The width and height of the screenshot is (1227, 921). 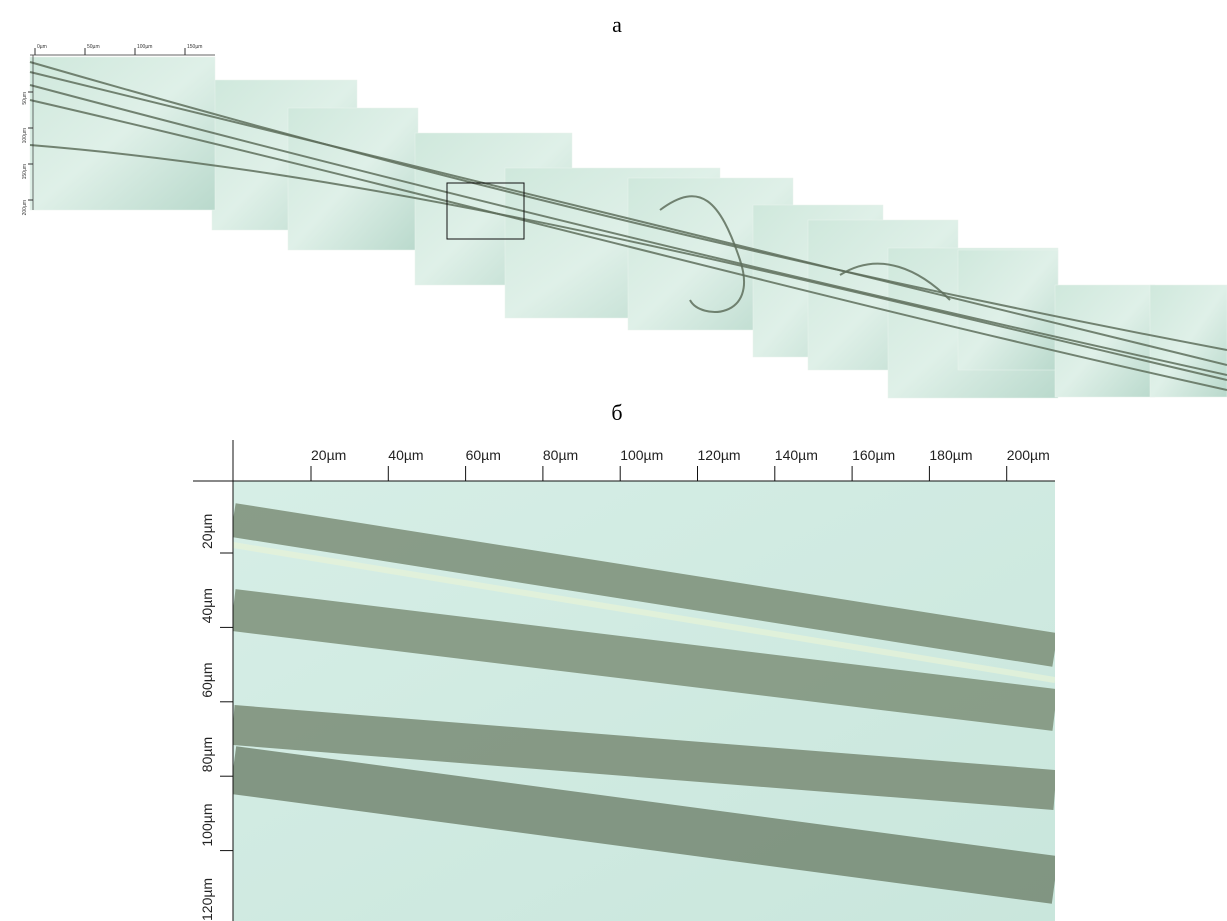 What do you see at coordinates (796, 455) in the screenshot?
I see `scale-label: 140µm` at bounding box center [796, 455].